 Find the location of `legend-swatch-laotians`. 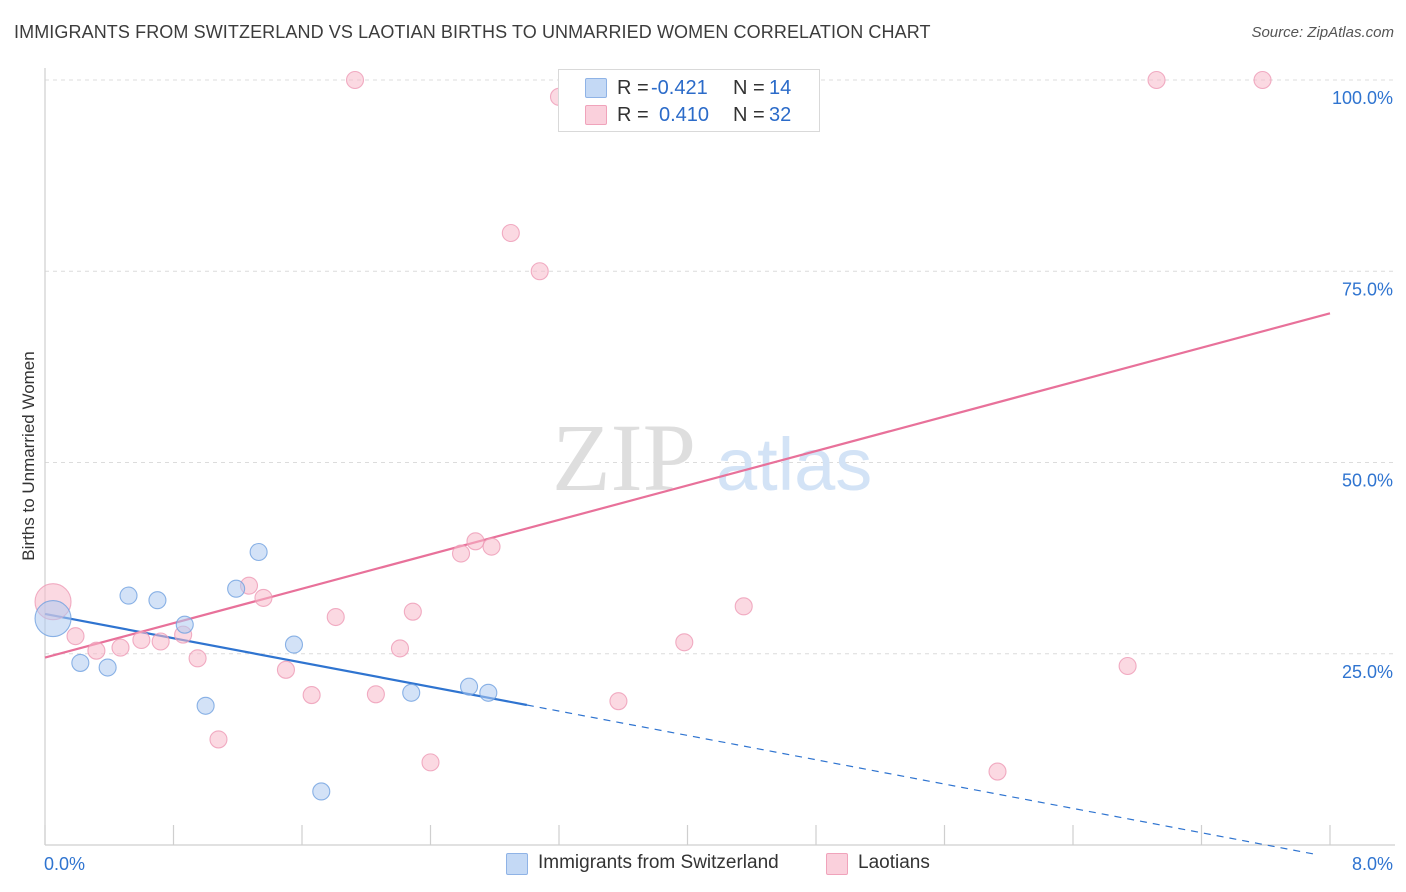

legend-swatch-laotians is located at coordinates (837, 864).